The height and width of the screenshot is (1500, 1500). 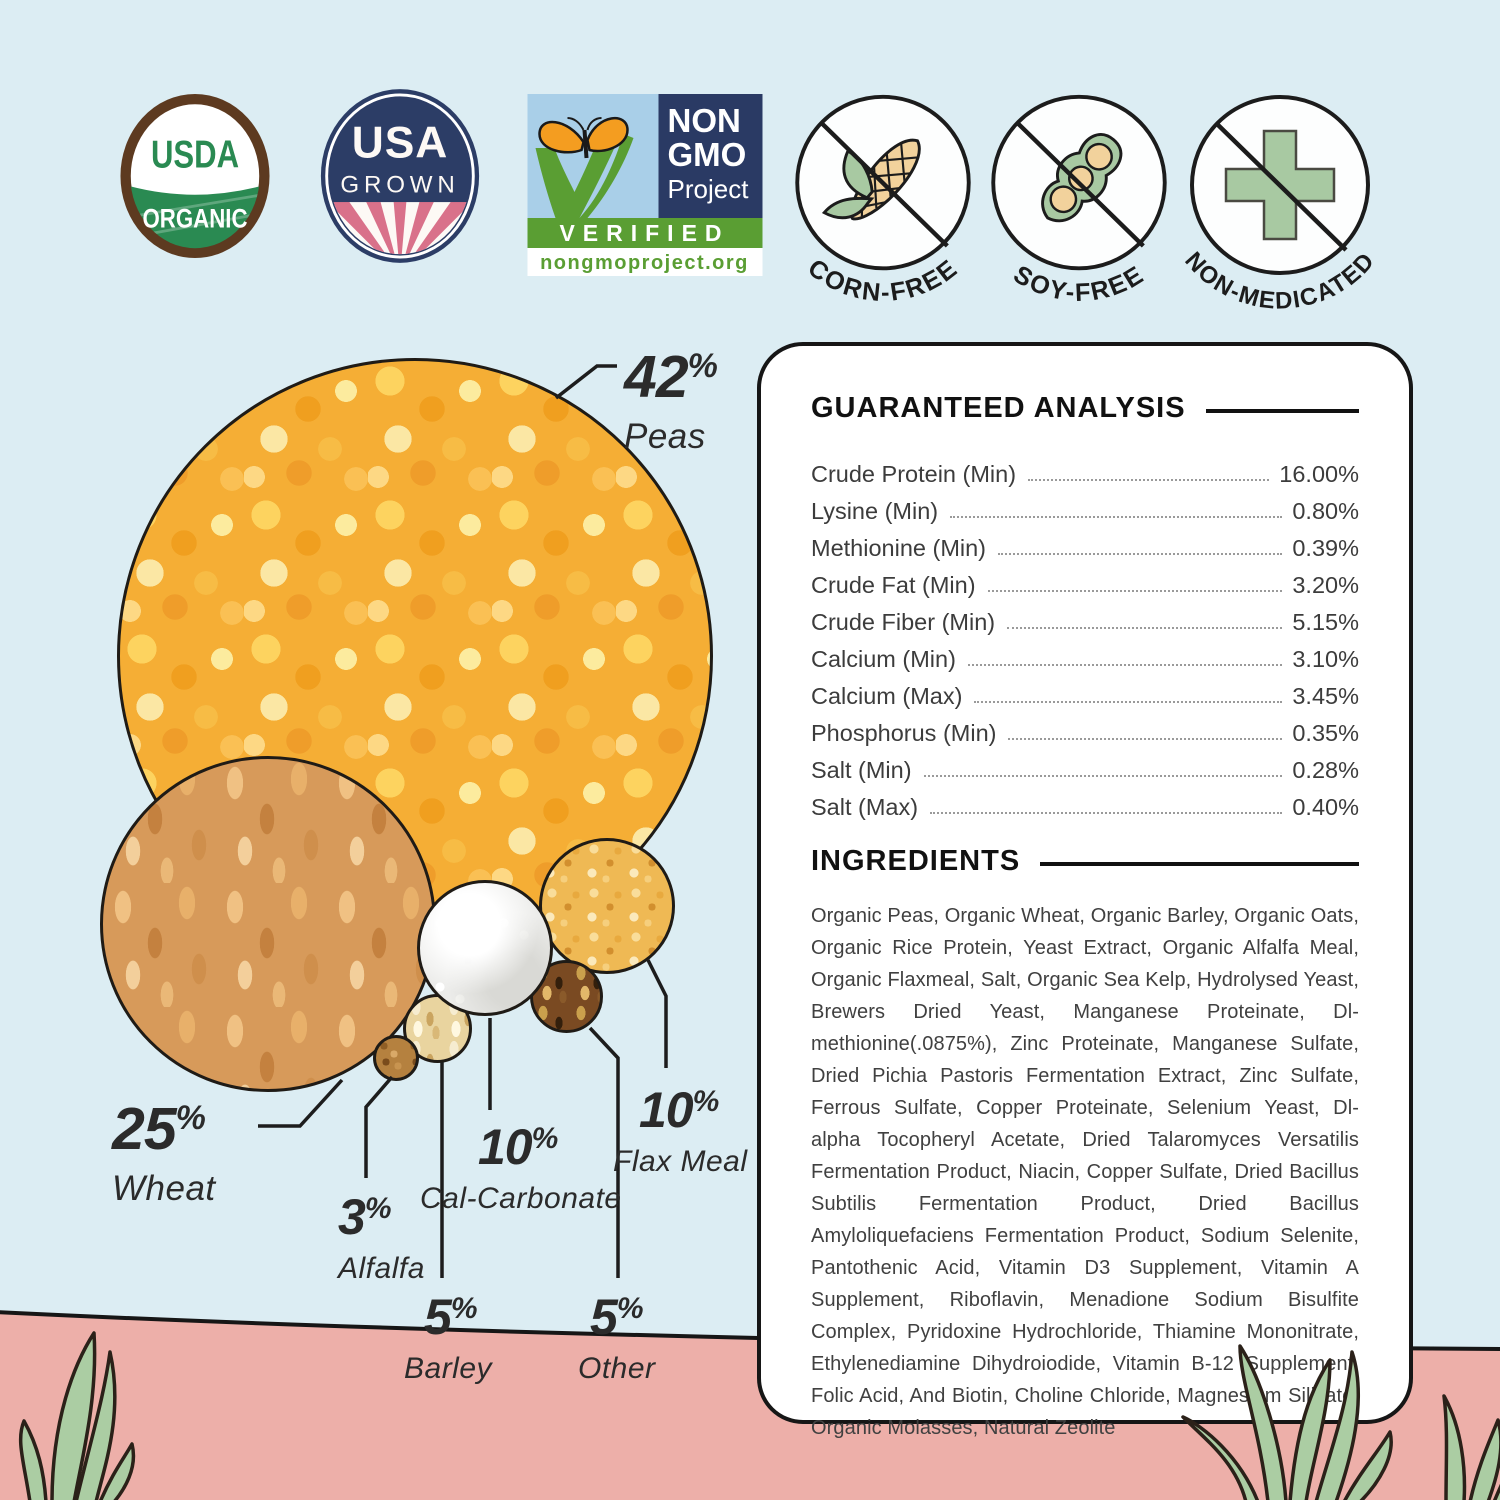 I want to click on peas-name: Peas, so click(x=665, y=436).